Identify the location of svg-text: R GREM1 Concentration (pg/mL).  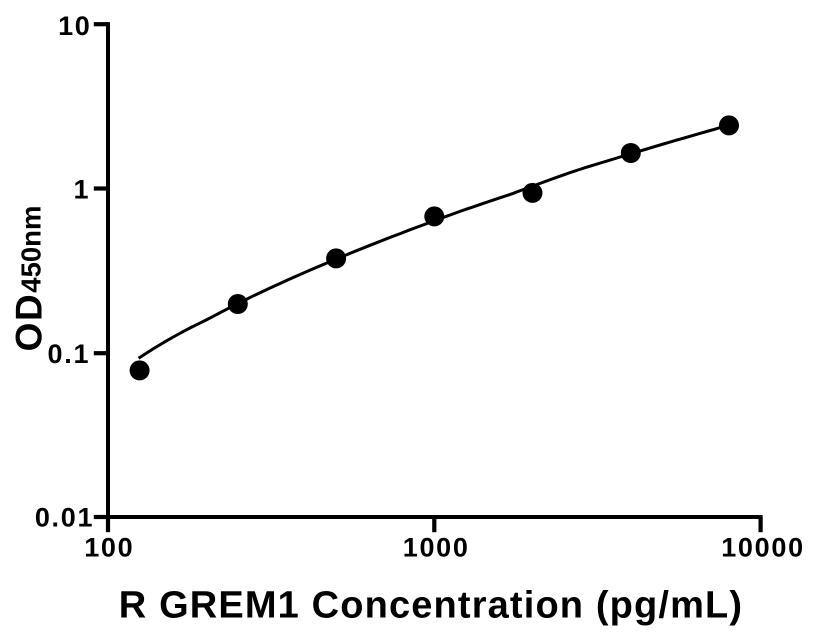
(431, 606).